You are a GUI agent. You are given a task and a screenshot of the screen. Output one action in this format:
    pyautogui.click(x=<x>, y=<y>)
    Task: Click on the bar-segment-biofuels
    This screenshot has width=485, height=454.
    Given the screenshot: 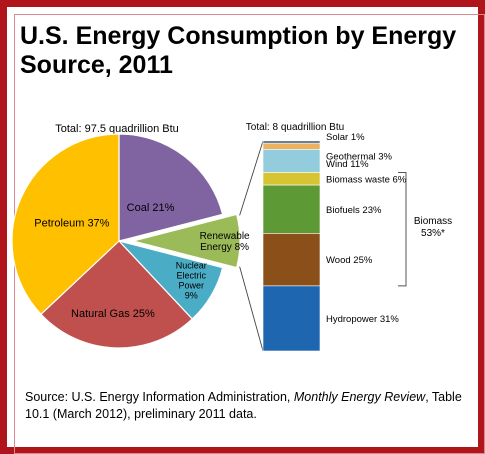 What is the action you would take?
    pyautogui.click(x=291, y=209)
    